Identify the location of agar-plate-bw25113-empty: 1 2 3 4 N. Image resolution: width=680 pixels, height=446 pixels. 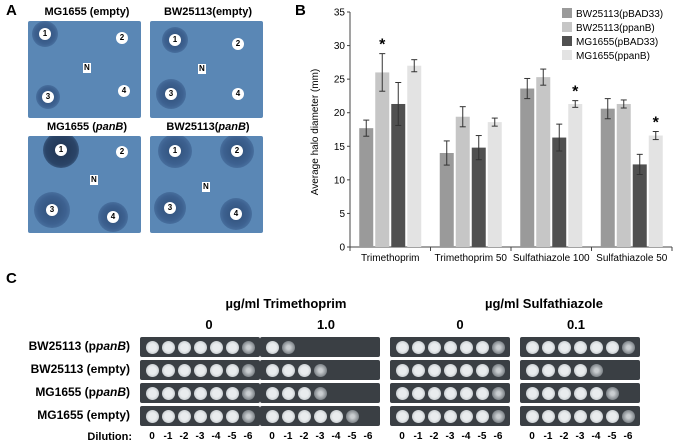
(206, 69).